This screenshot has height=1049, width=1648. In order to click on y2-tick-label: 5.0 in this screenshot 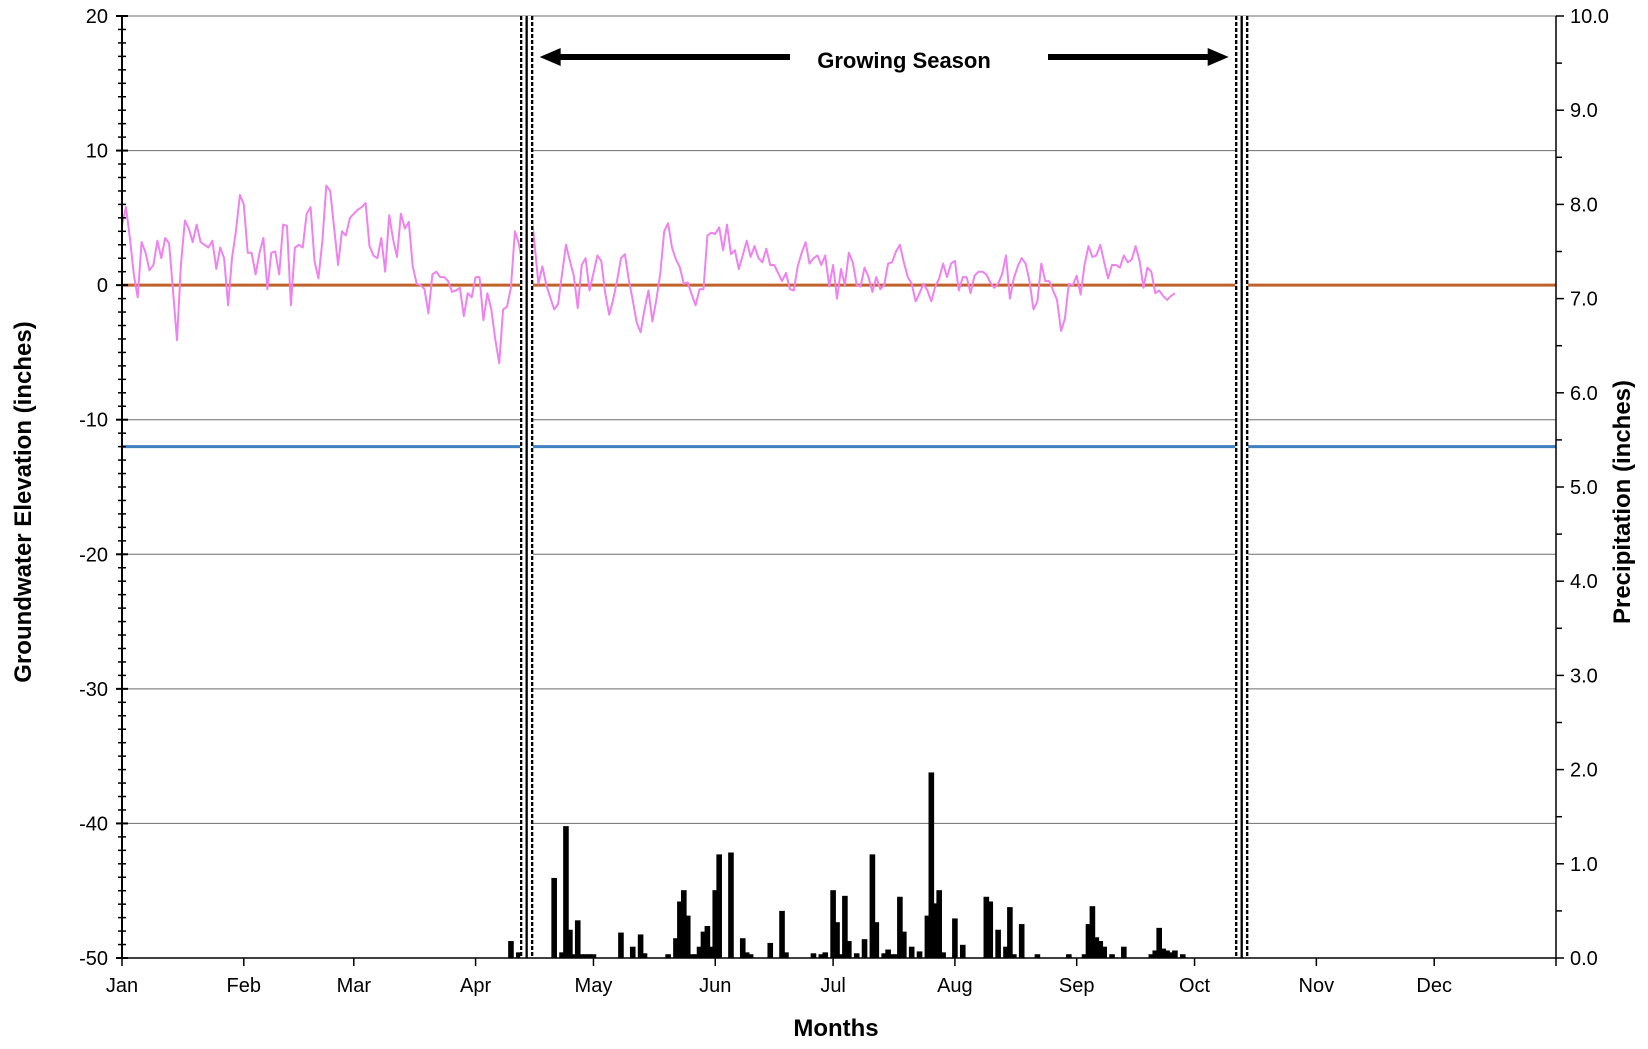, I will do `click(1584, 488)`.